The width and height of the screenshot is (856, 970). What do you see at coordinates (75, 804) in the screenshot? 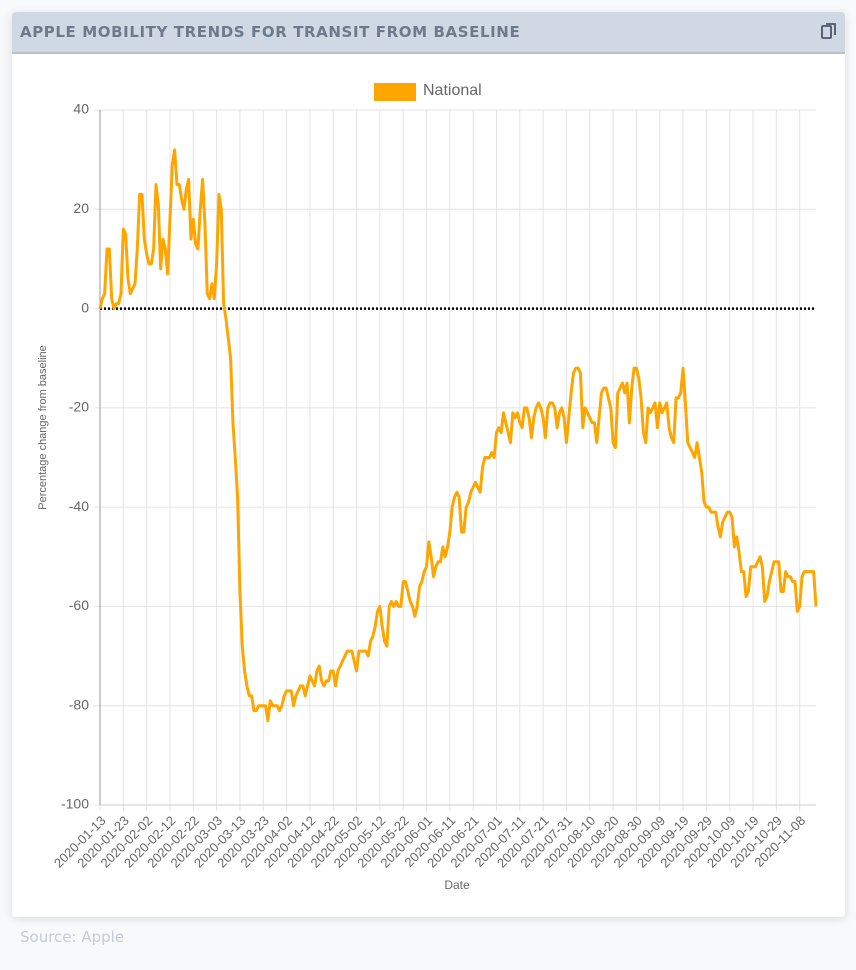
I see `y-tick-label: -100` at bounding box center [75, 804].